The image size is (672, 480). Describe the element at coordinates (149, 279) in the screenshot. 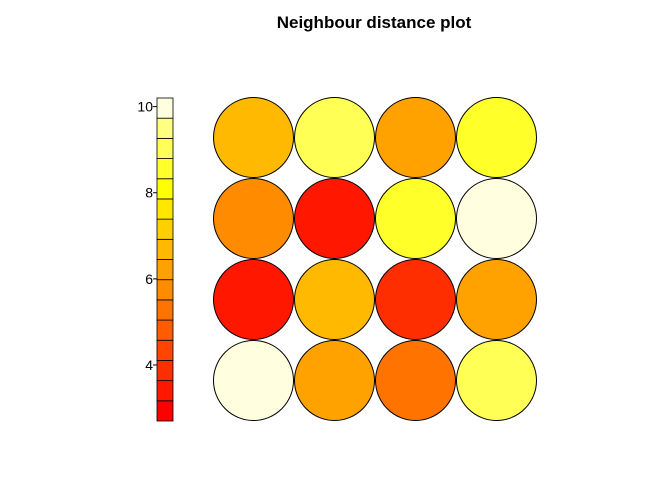

I see `color-scale-tick-label: 6` at that location.